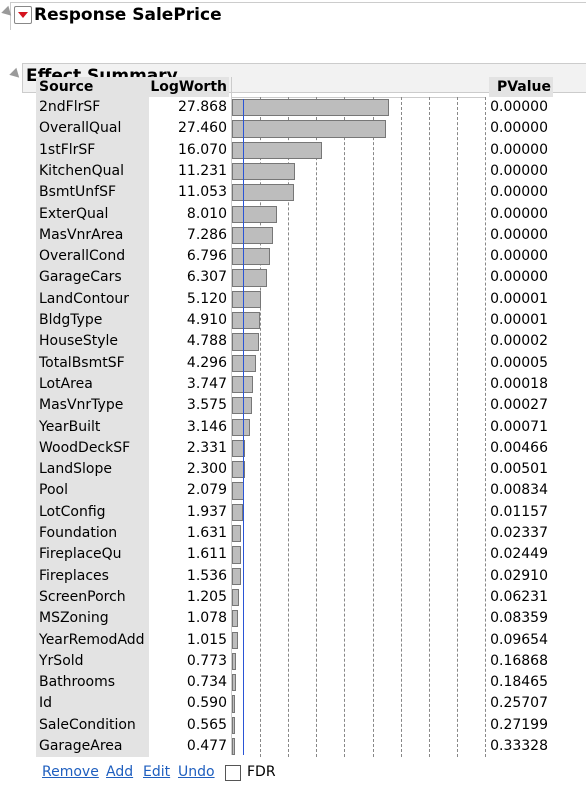 The width and height of the screenshot is (586, 794). I want to click on pvalue-value: 0.02449, so click(519, 554).